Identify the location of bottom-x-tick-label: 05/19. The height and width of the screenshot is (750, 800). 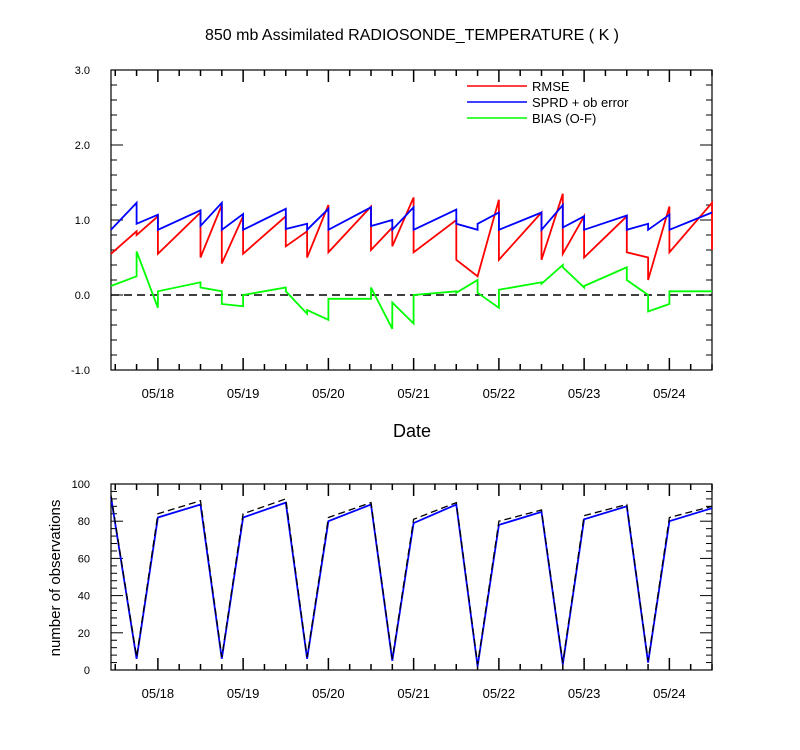
(243, 693).